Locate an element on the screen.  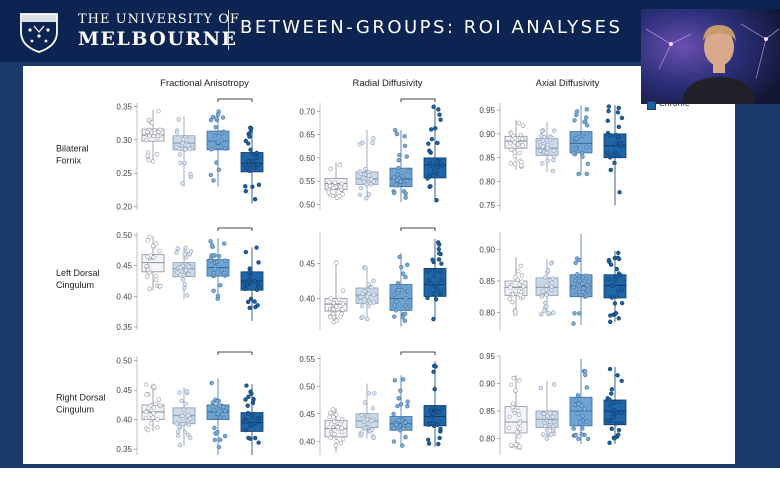
y-tick-label: 0.50 is located at coordinates (307, 386).